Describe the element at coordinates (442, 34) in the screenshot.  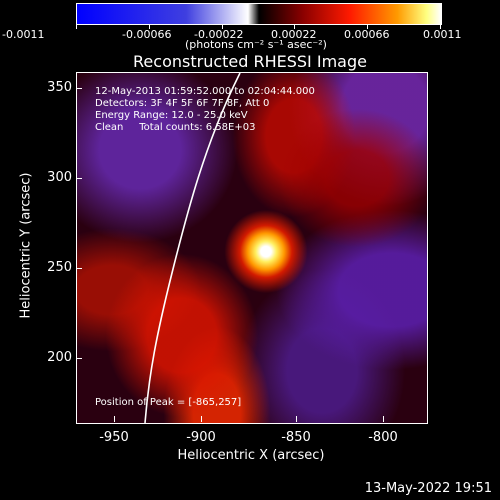
I see `colorbar-label: 0.0011` at that location.